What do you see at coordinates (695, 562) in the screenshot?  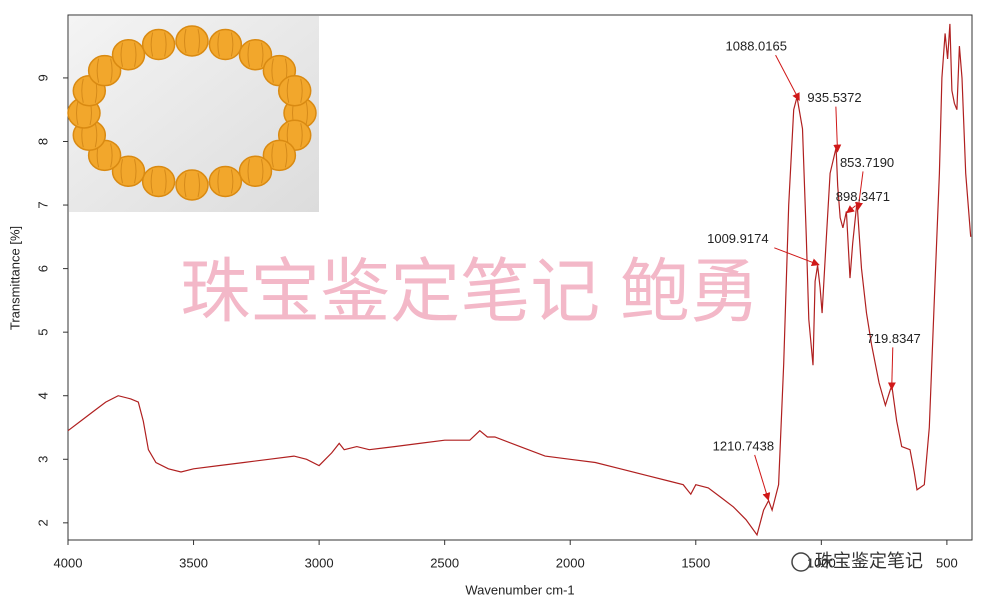 I see `x-tick-label: 1500` at bounding box center [695, 562].